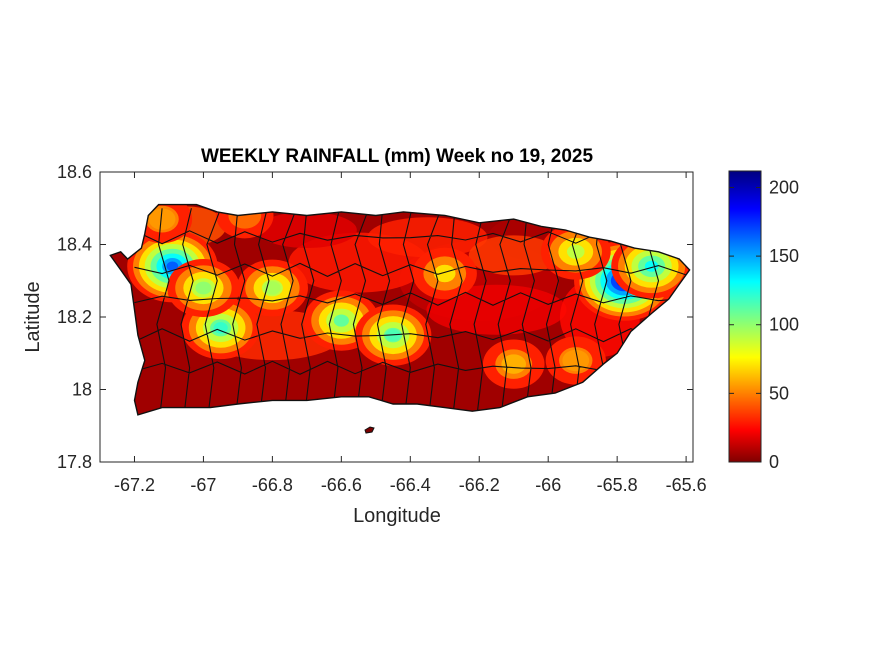  I want to click on x-tick-label: -65.8, so click(617, 485).